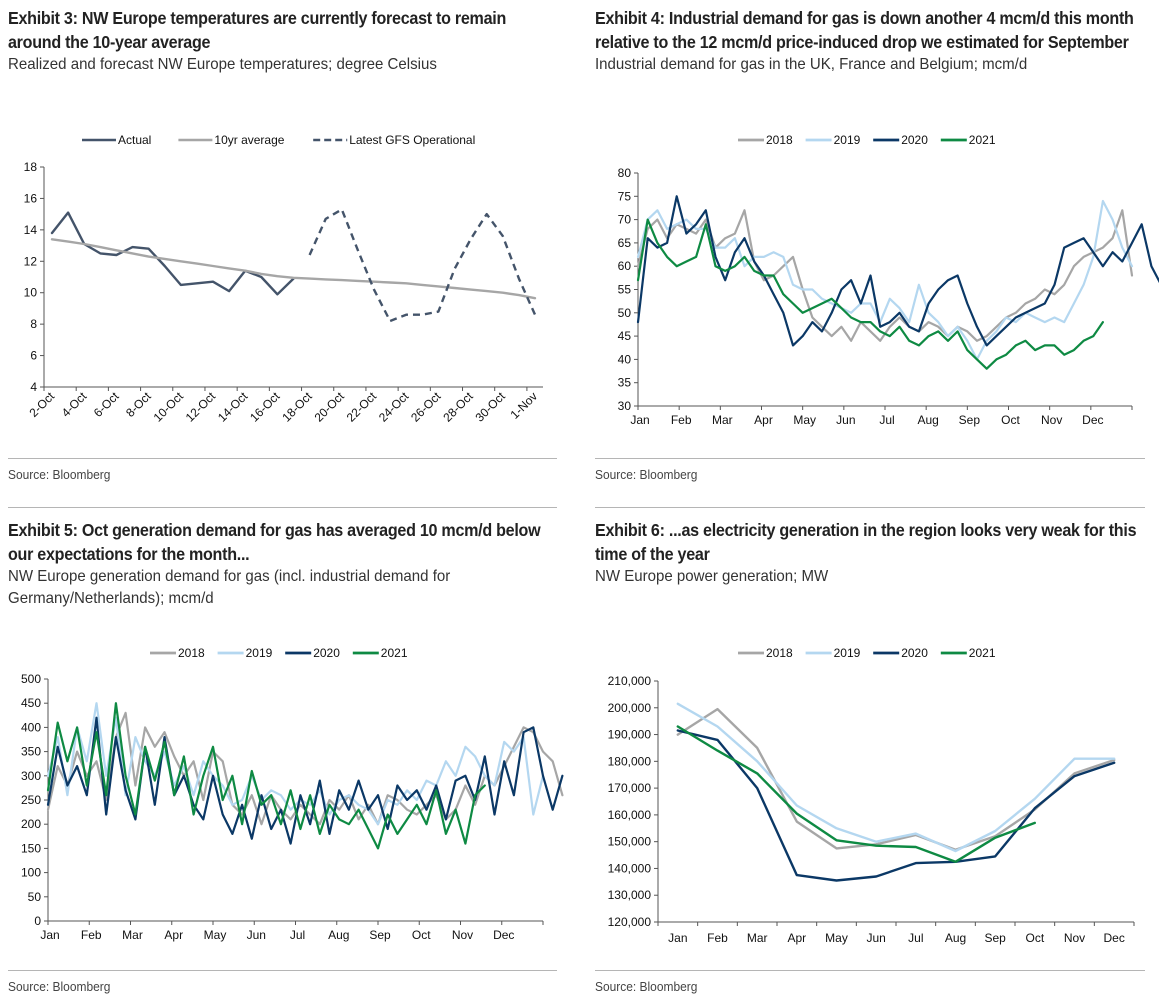  What do you see at coordinates (630, 735) in the screenshot?
I see `y-tick-label: 190,000` at bounding box center [630, 735].